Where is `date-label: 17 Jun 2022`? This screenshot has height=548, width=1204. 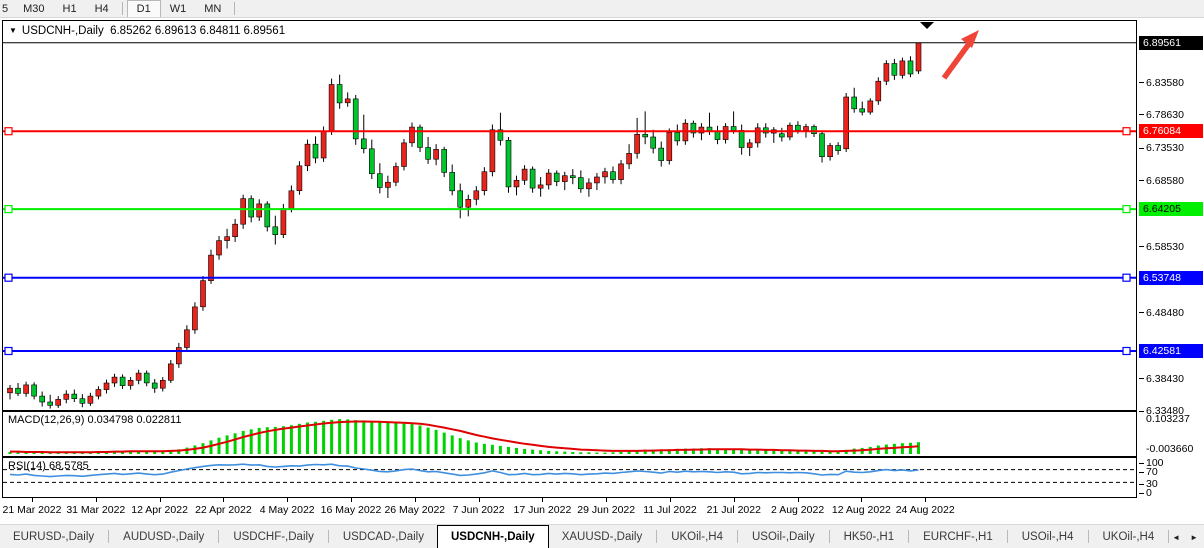 date-label: 17 Jun 2022 is located at coordinates (542, 510).